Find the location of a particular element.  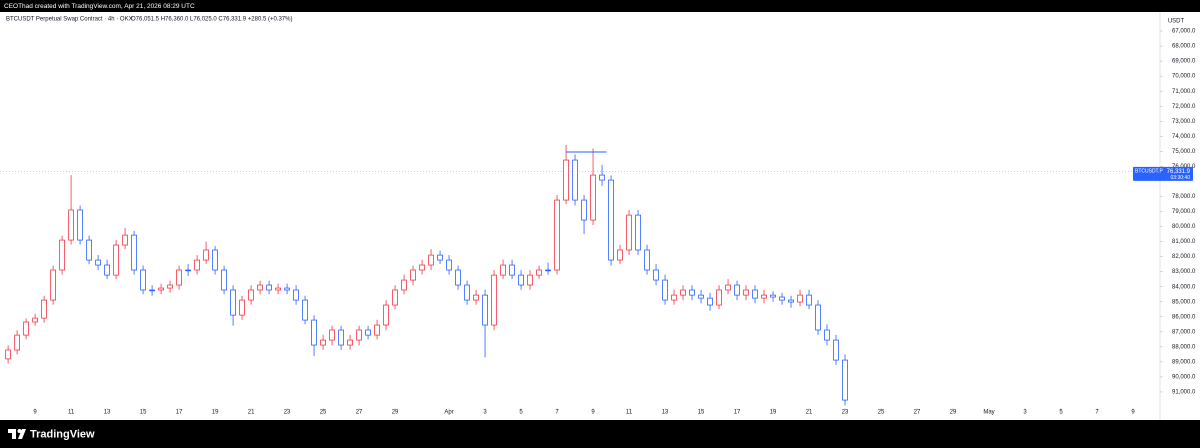

x-tick-label: Apr is located at coordinates (448, 413).